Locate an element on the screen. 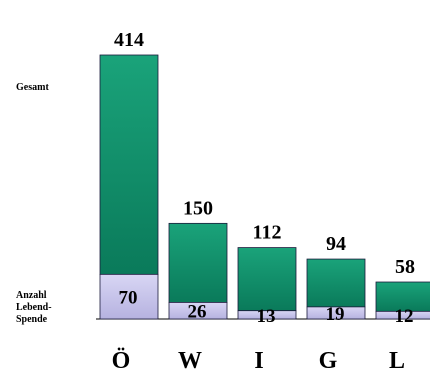 This screenshot has width=430, height=372. label-total-3: 94 is located at coordinates (336, 244).